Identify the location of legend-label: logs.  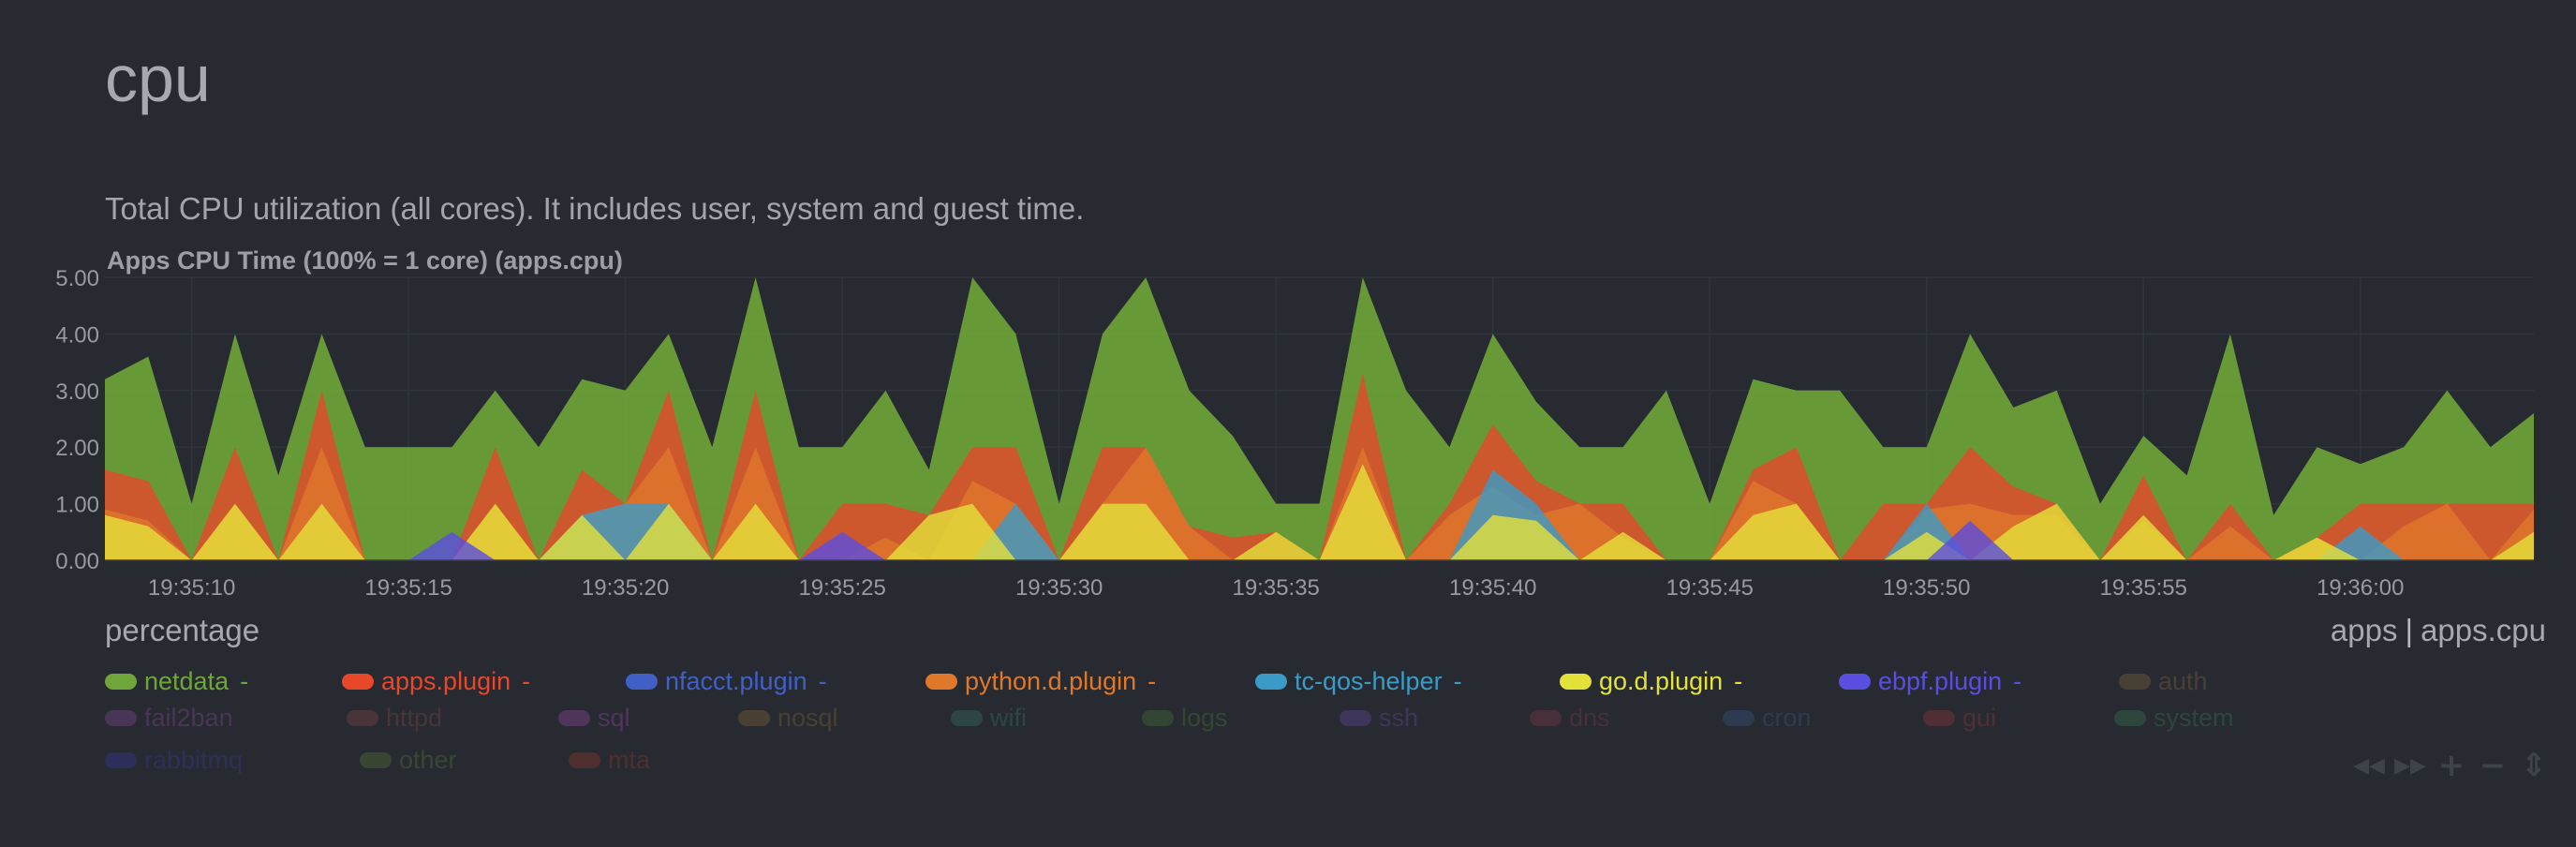
(1204, 718).